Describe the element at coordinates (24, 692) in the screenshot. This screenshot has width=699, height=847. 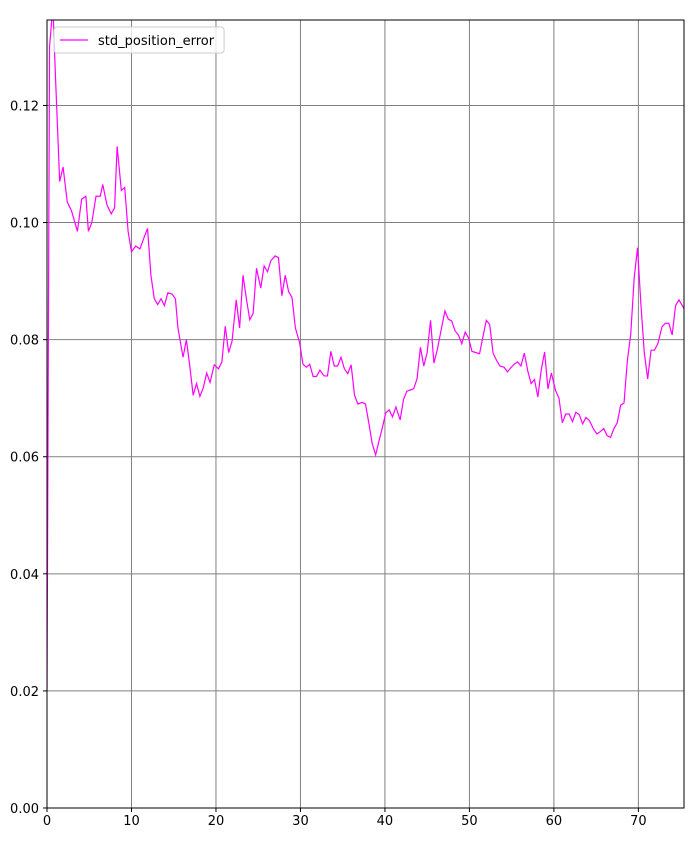
I see `y-tick-label: 0.02` at that location.